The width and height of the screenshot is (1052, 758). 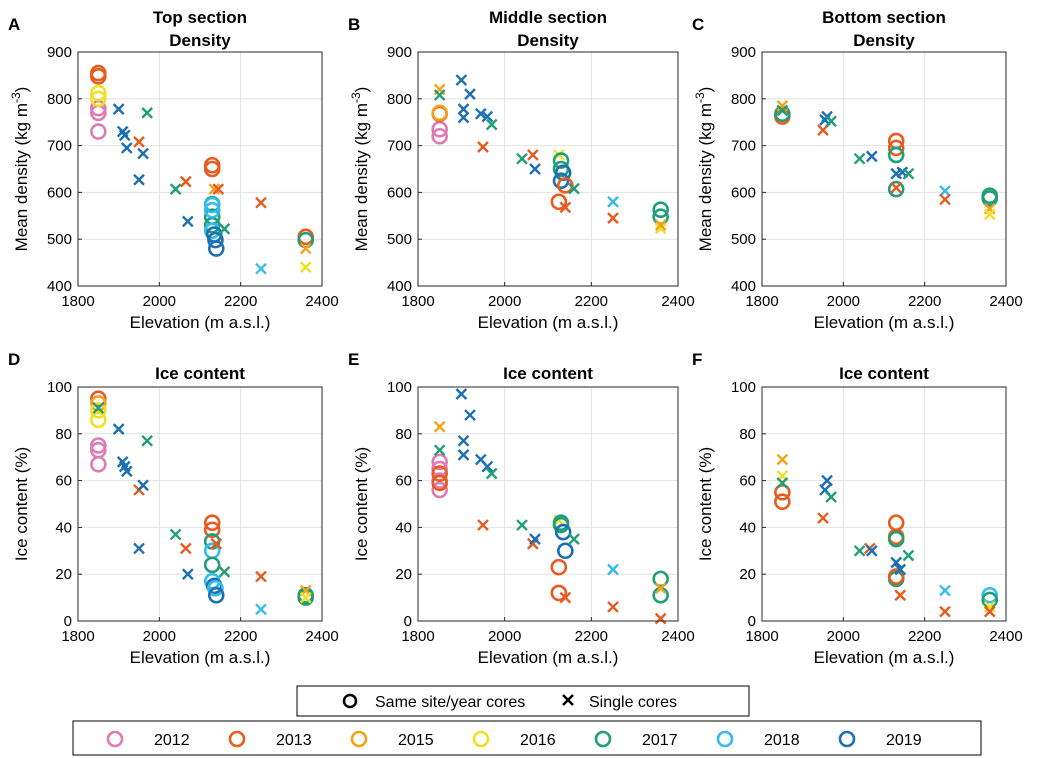 I want to click on legend-year-label: 2017, so click(x=660, y=740).